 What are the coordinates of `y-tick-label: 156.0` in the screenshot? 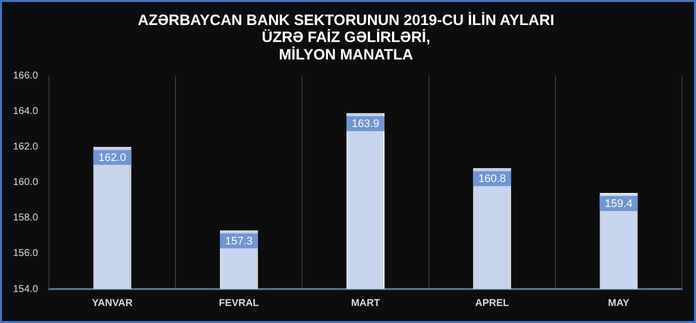 It's located at (25, 254).